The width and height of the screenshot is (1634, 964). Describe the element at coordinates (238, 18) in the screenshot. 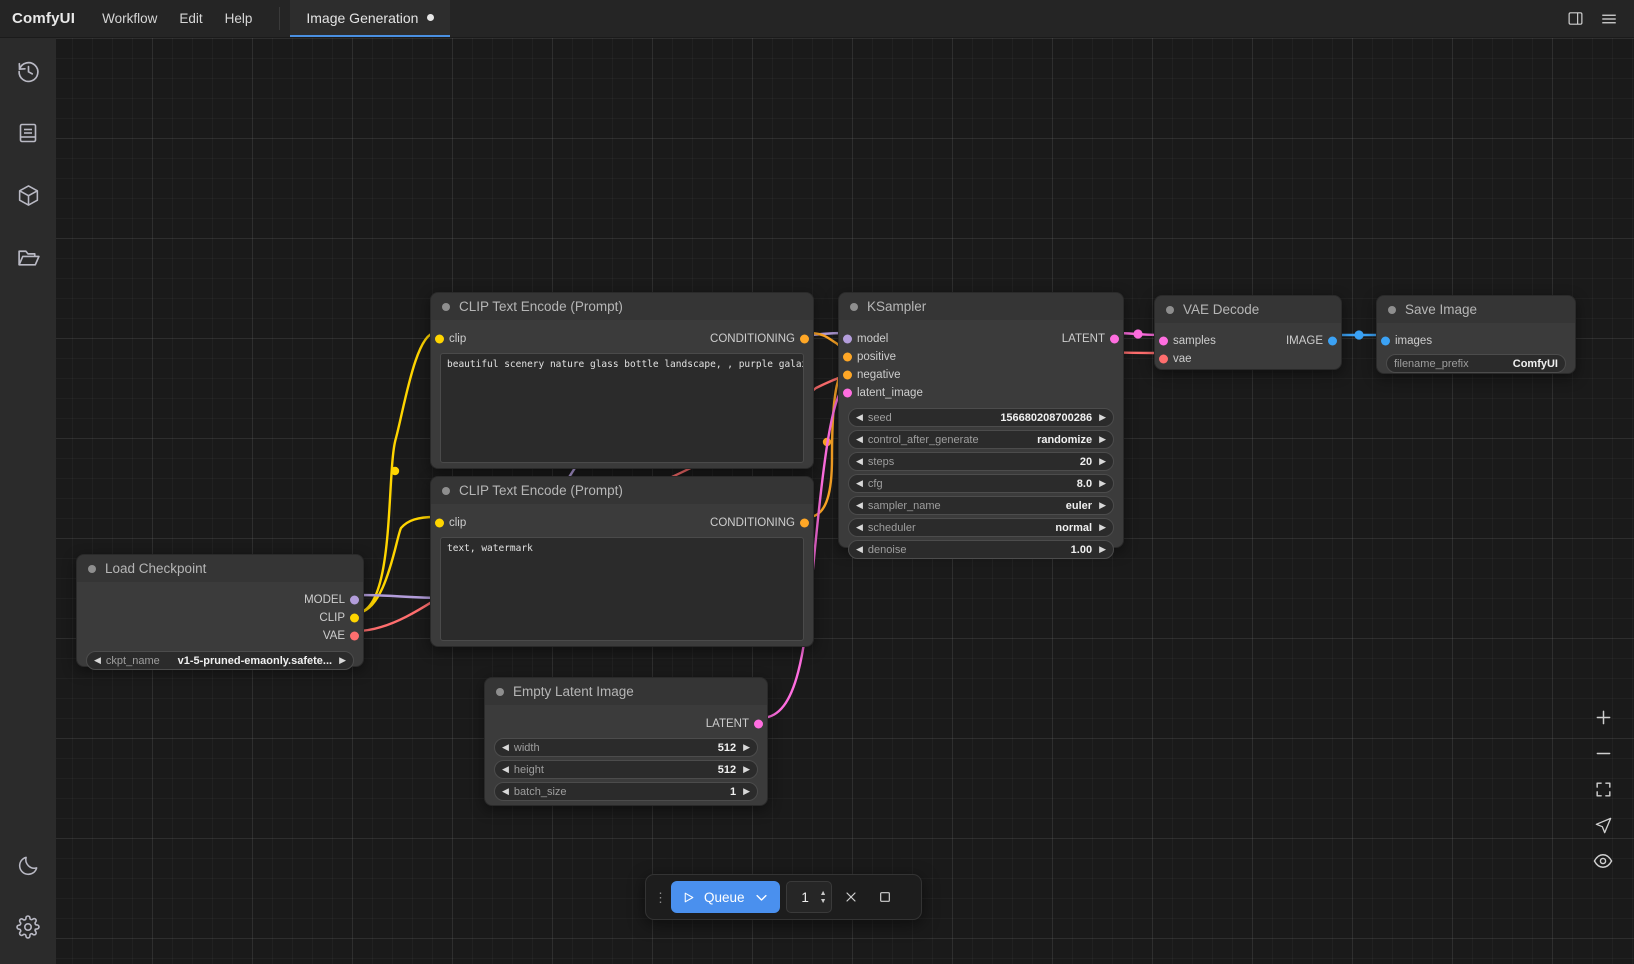

I see `menu-help: Help` at that location.